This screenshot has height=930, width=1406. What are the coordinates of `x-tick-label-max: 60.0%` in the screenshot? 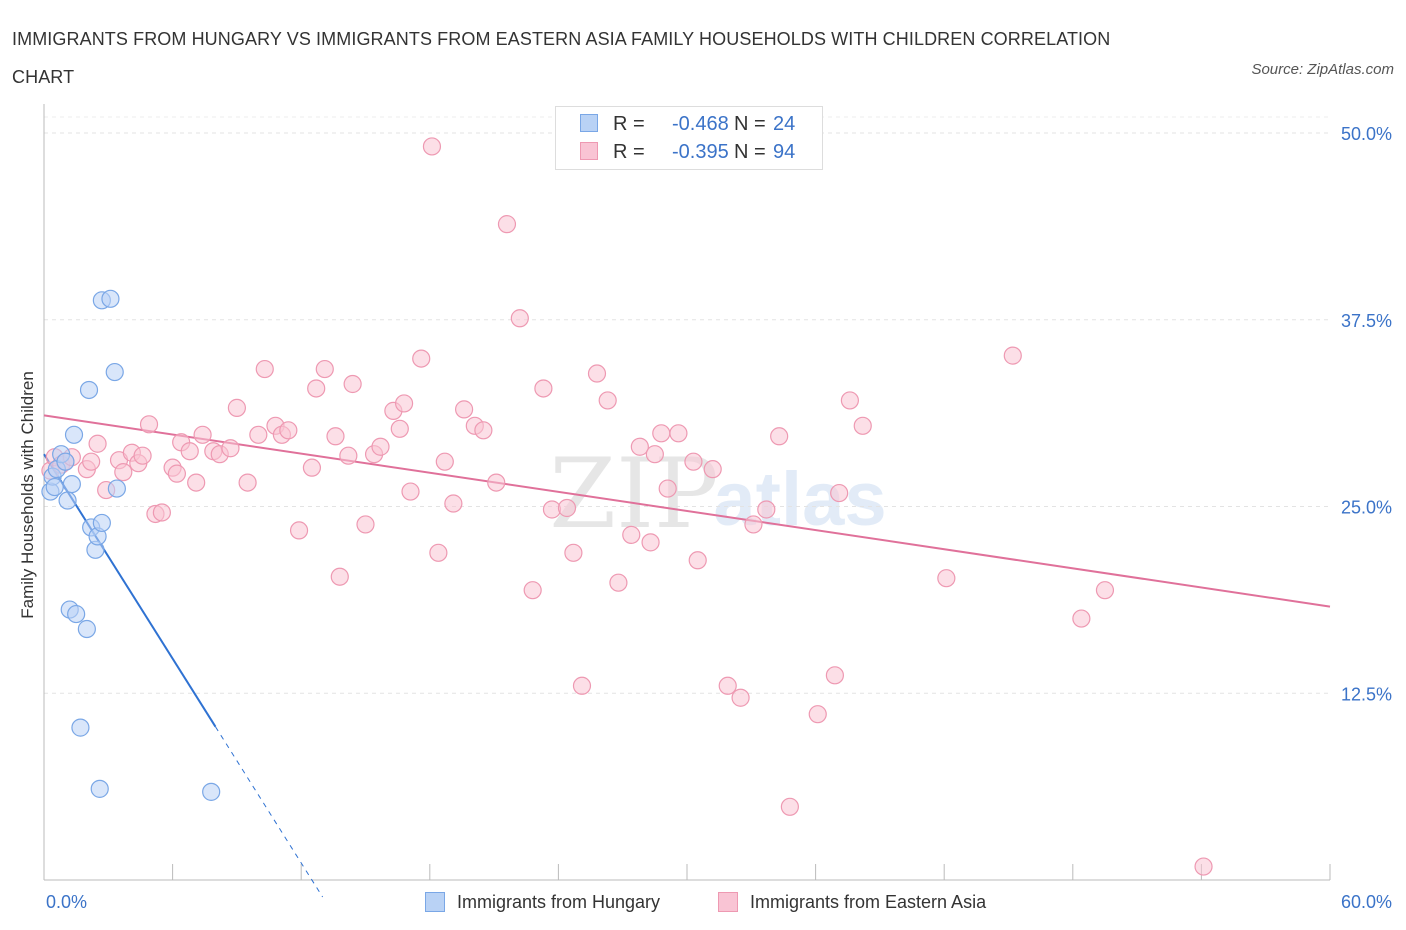 It's located at (1366, 902).